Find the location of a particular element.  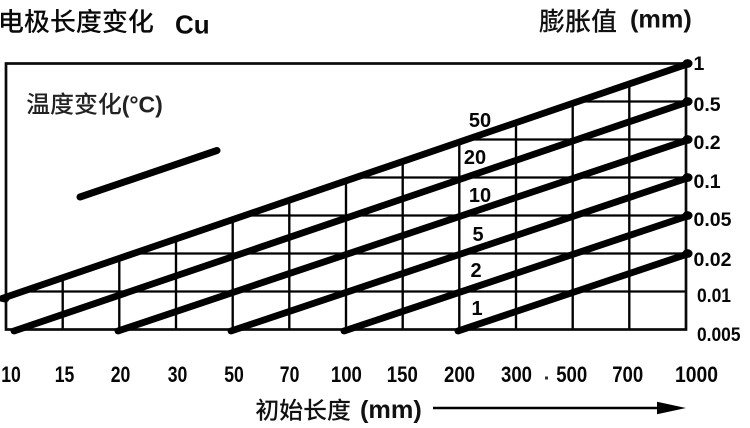

svg-text: 100 is located at coordinates (346, 374).